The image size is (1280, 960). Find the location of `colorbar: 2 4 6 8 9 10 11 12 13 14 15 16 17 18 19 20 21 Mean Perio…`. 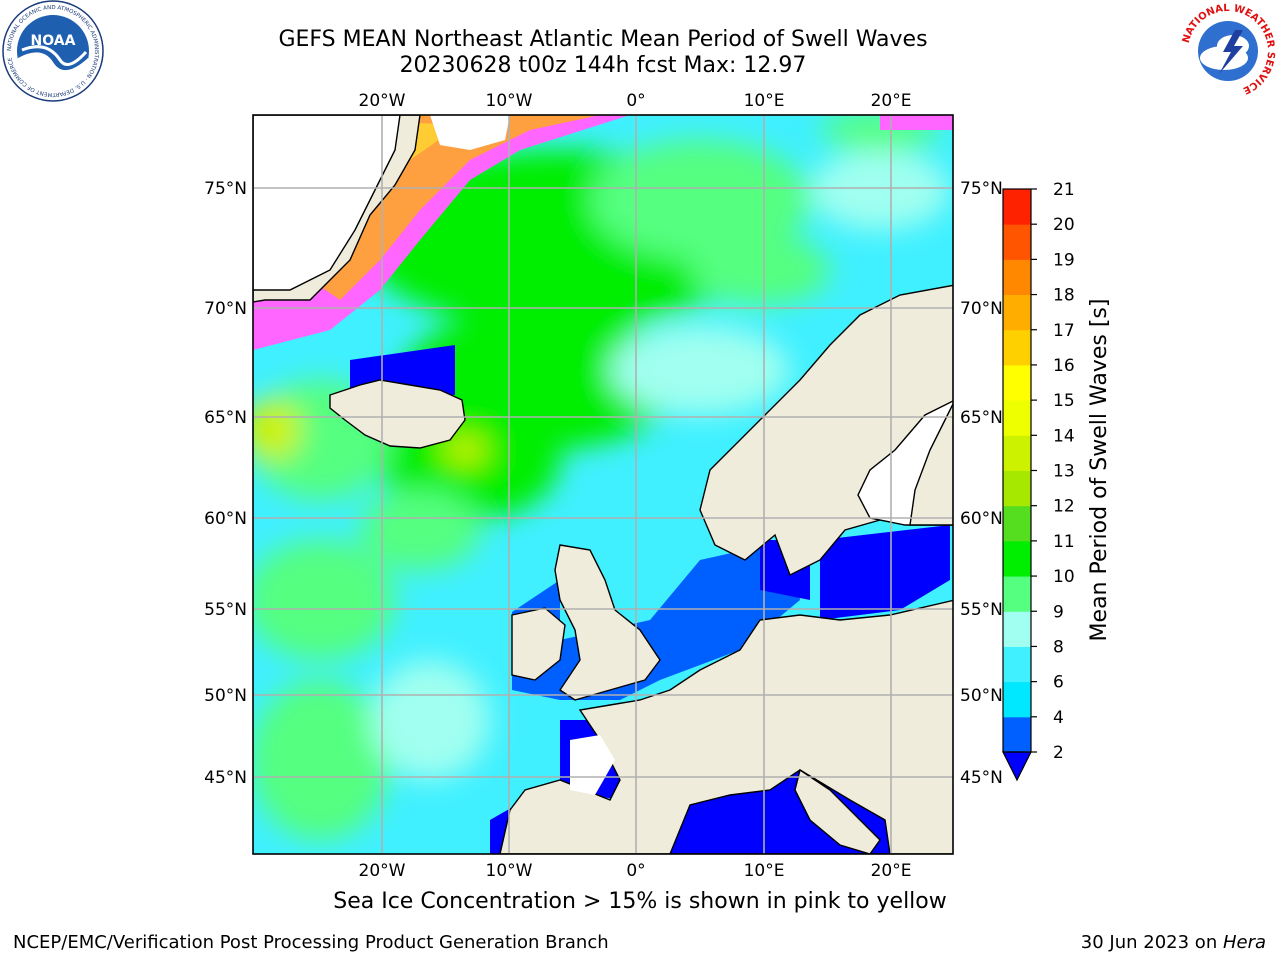

colorbar: 2 4 6 8 9 10 11 12 13 14 15 16 17 18 19 20 21 Mean Perio… is located at coordinates (1057, 481).